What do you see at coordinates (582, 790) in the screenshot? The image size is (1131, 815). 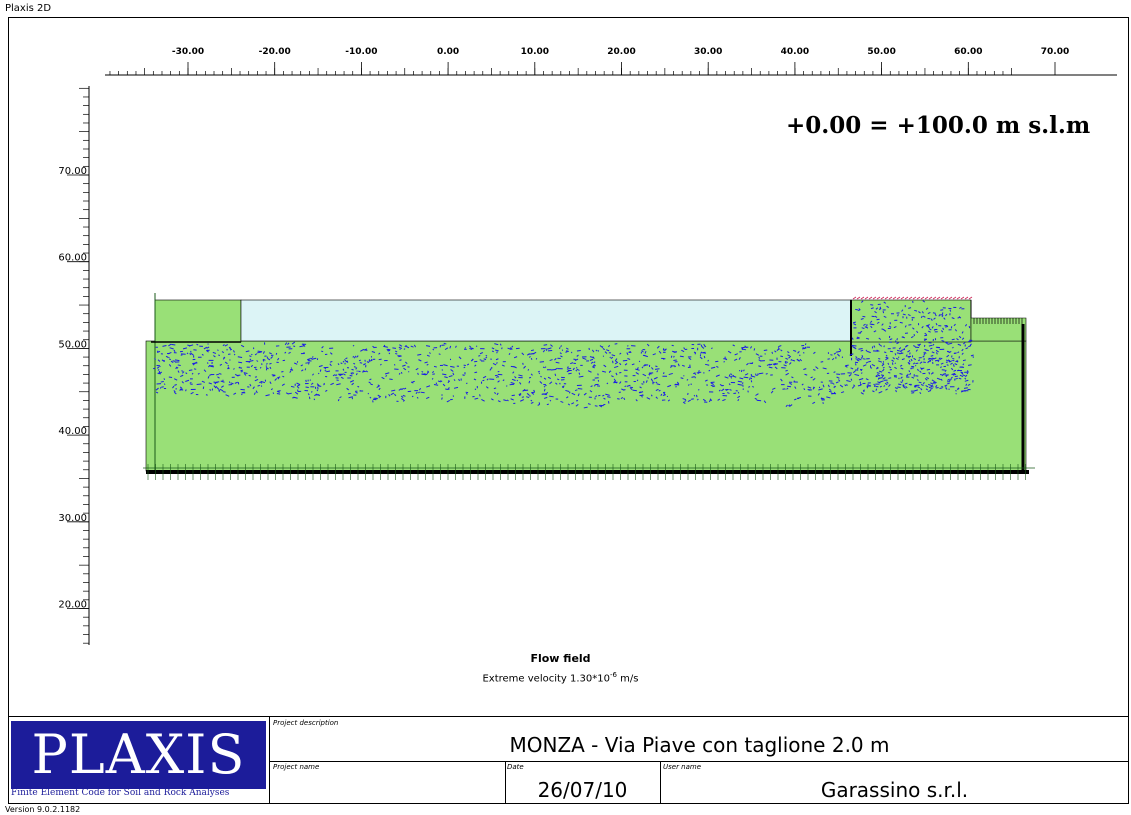 I see `project-date: 26/07/10` at bounding box center [582, 790].